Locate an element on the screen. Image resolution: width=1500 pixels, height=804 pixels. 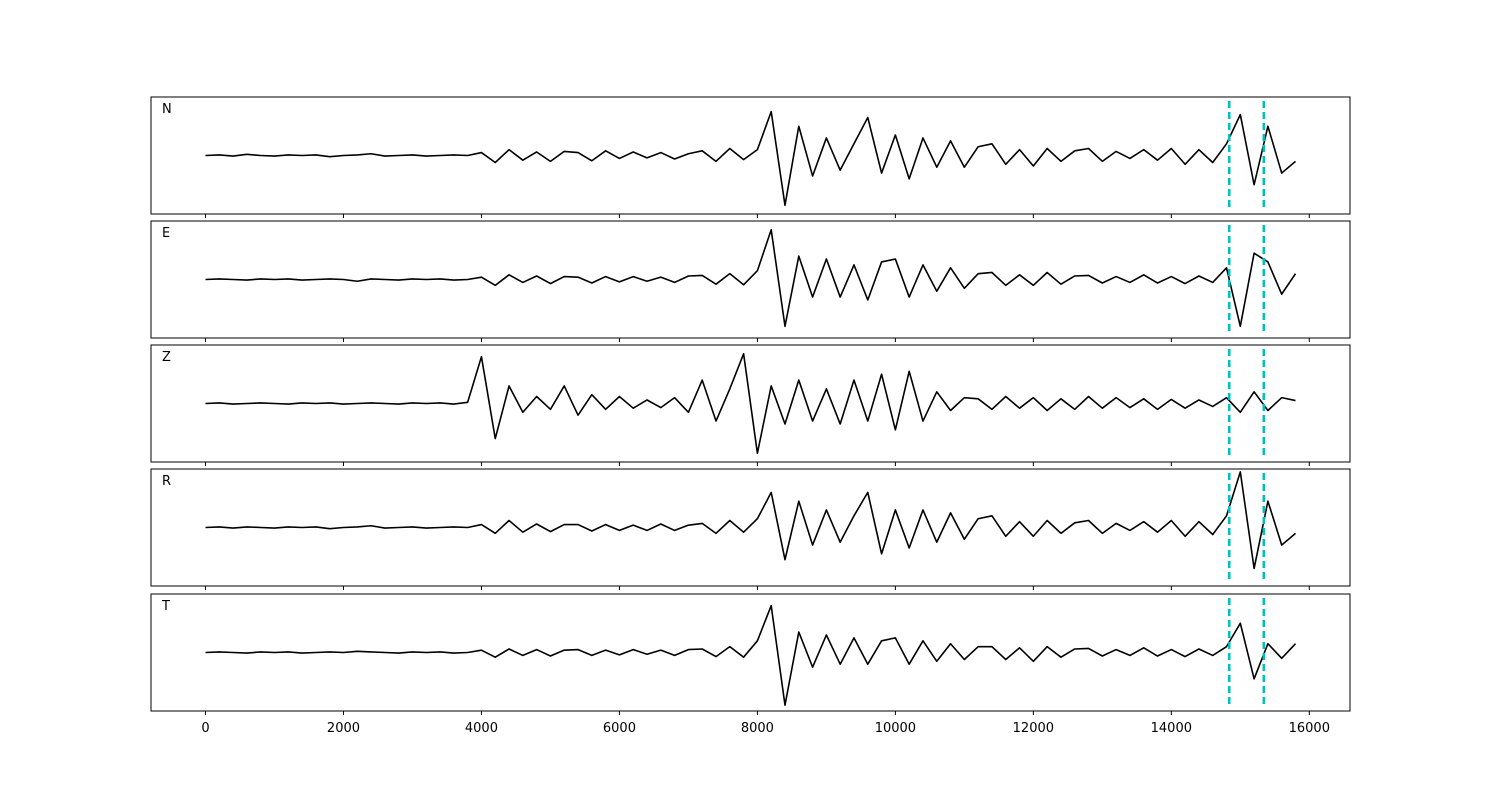
x-tick-label: 6000 is located at coordinates (619, 728).